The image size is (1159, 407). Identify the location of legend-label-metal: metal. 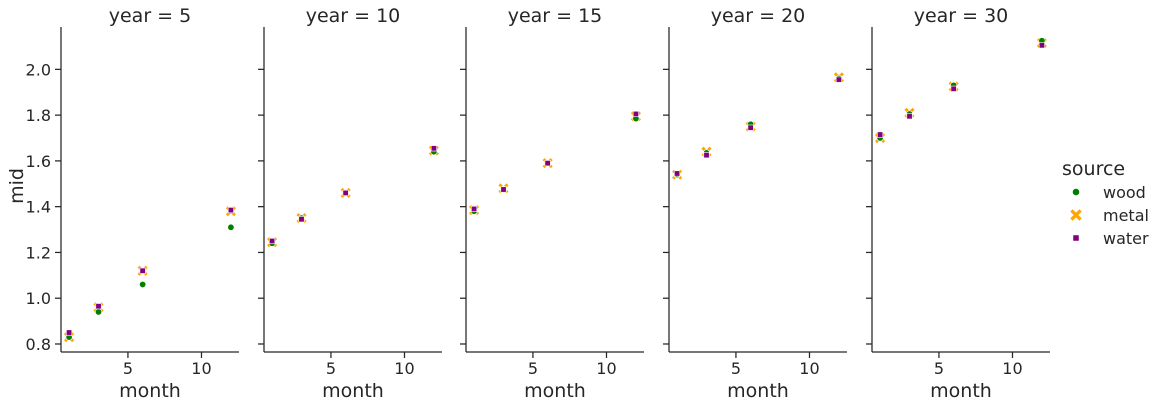
(1126, 215).